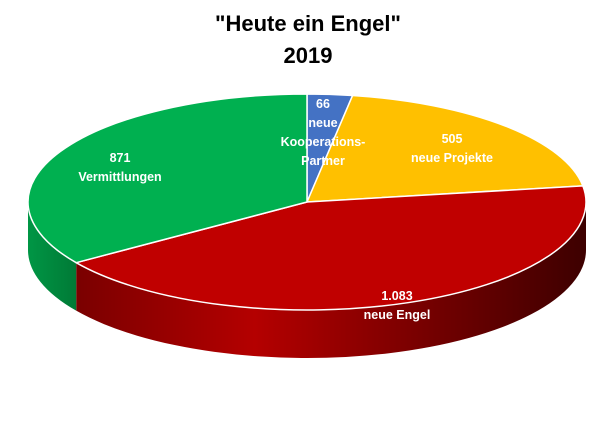 Image resolution: width=616 pixels, height=439 pixels. I want to click on value-label-vermittlungen: 871, so click(120, 158).